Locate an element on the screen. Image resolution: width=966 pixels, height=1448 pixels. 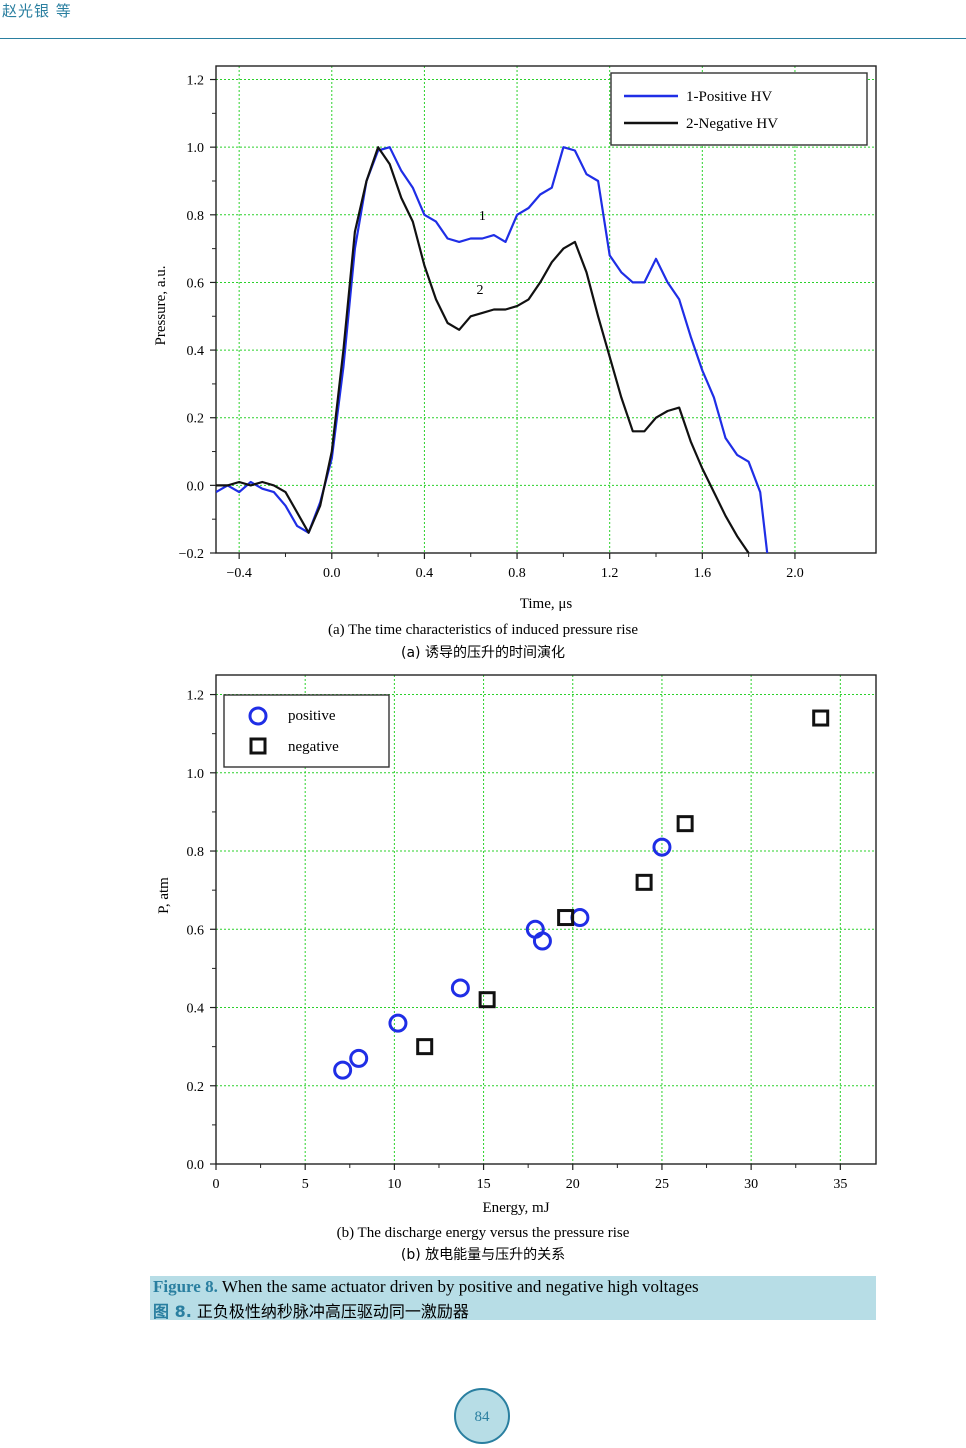
x-tick-label: 0.8 is located at coordinates (517, 573).